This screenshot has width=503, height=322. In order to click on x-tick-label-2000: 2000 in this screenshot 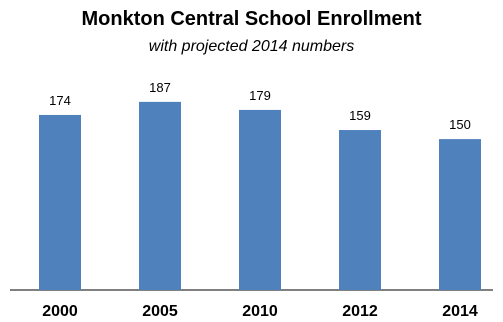, I will do `click(60, 311)`.